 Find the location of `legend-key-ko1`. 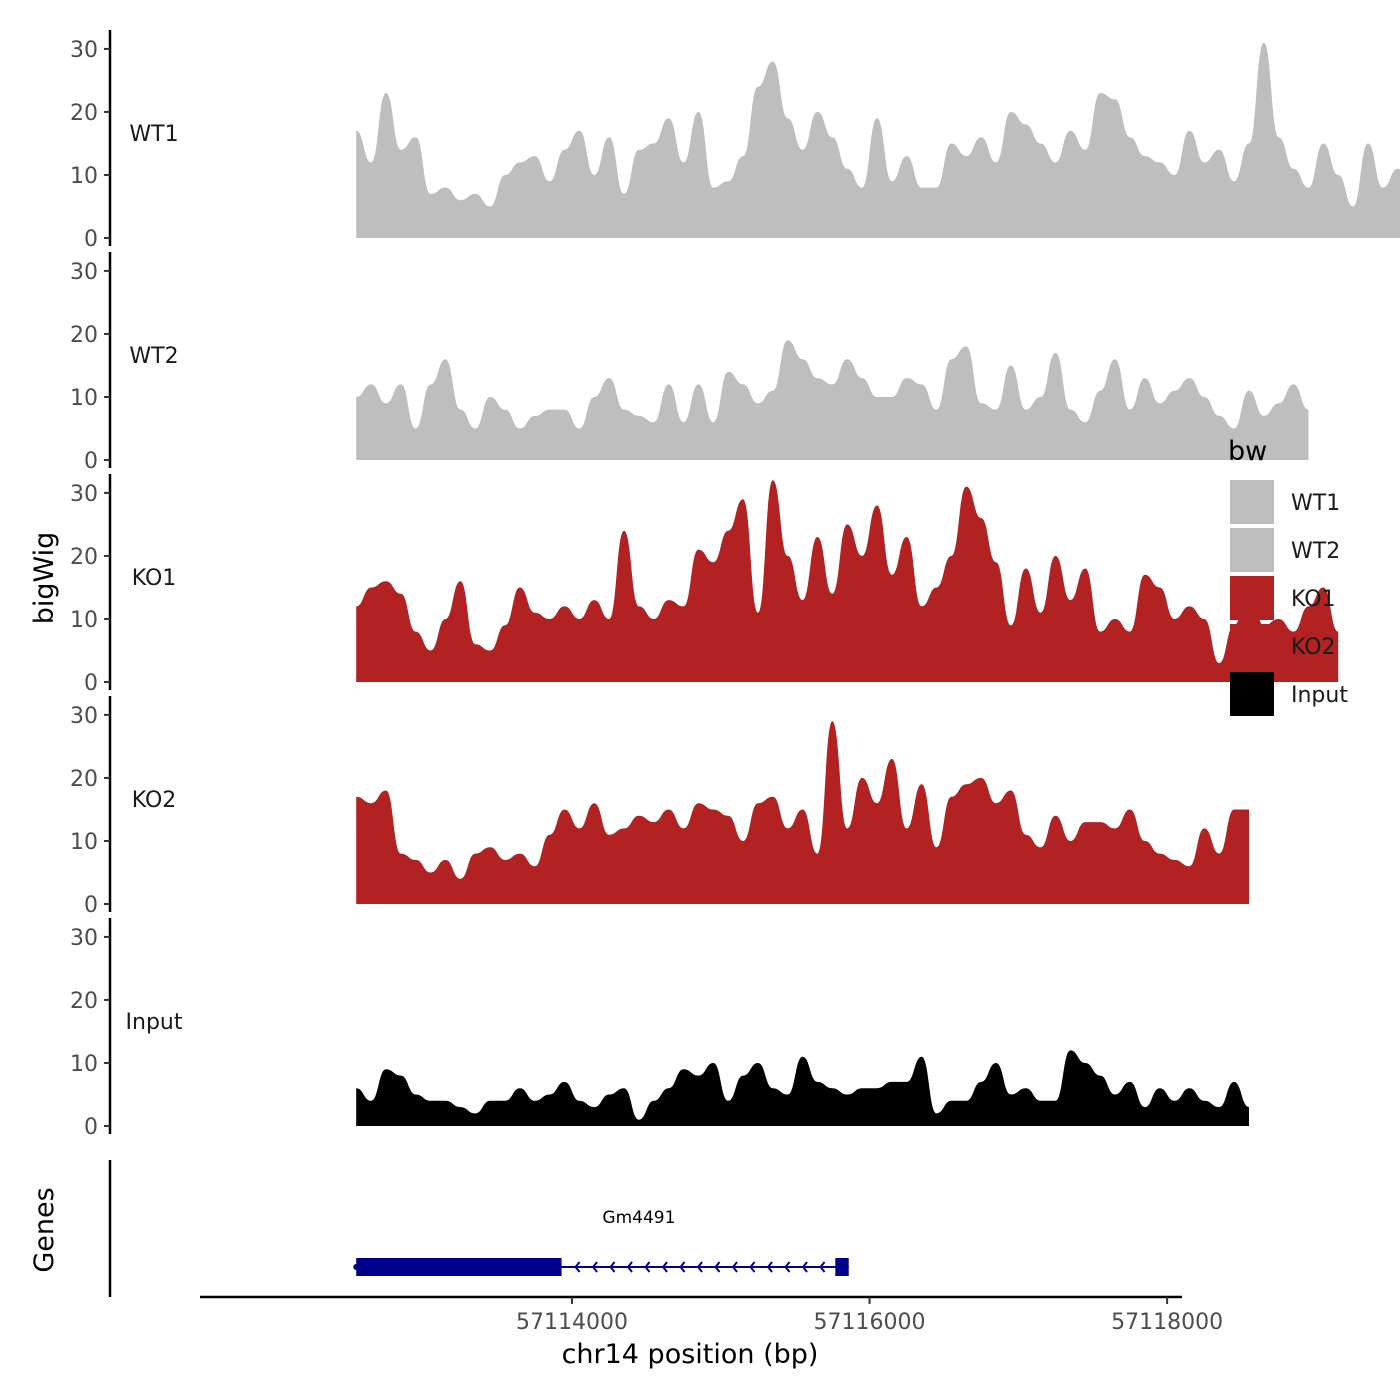

legend-key-ko1 is located at coordinates (1252, 598).